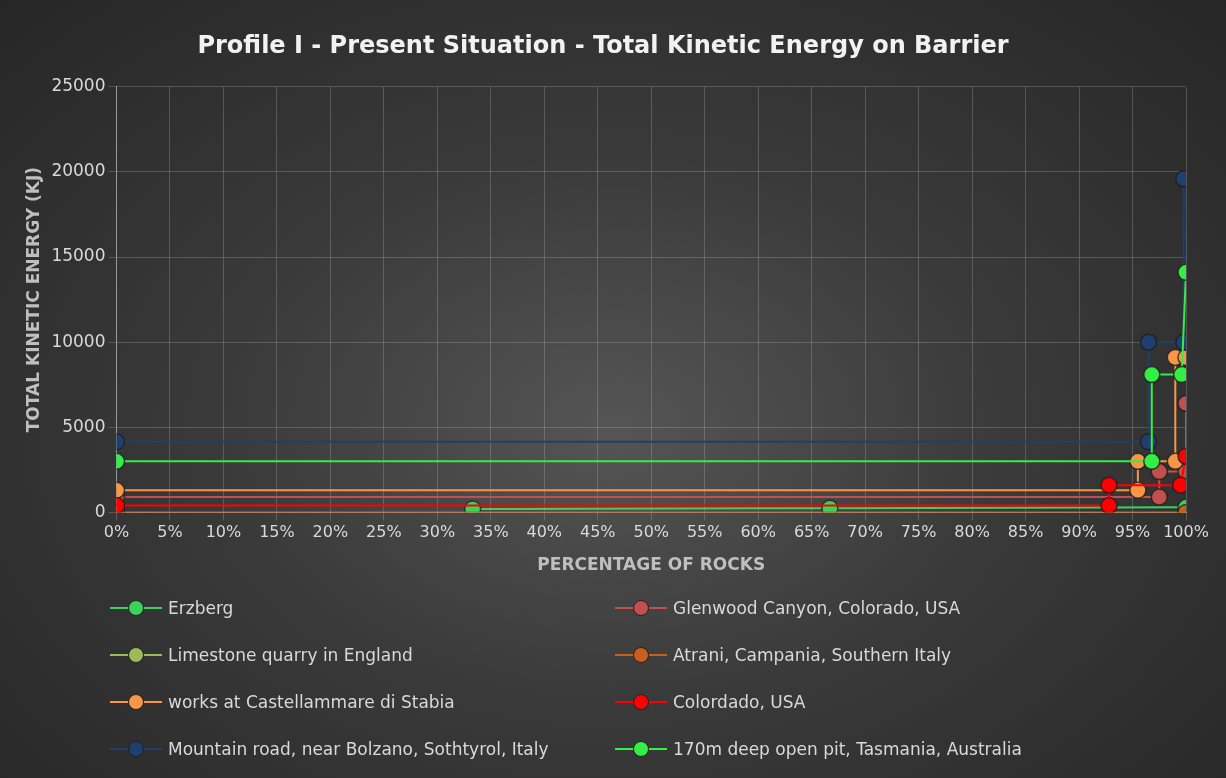 This screenshot has height=778, width=1226. What do you see at coordinates (597, 532) in the screenshot?
I see `x-tick-label: 45%` at bounding box center [597, 532].